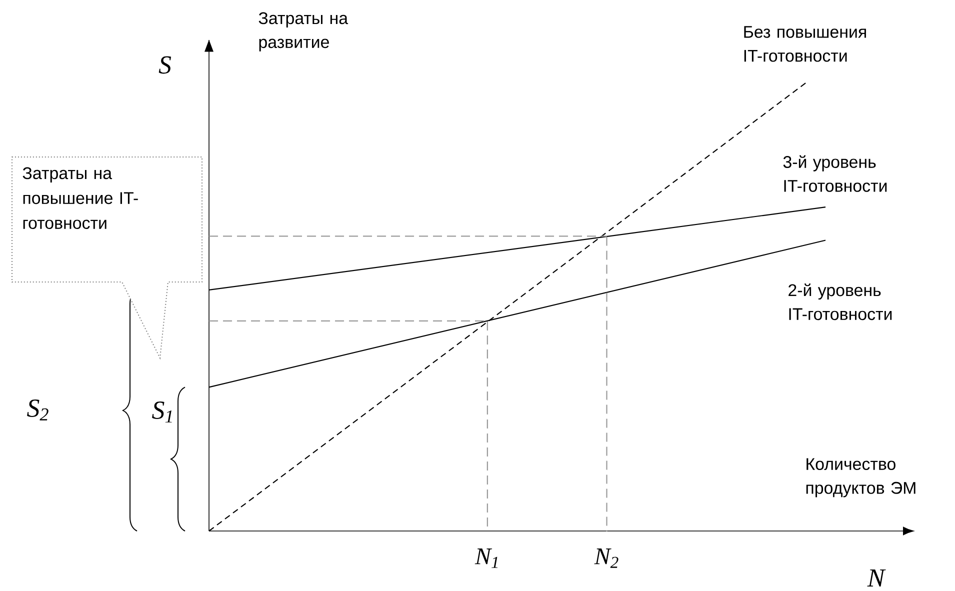 This screenshot has height=591, width=955. I want to click on x-tick-label: N$_{2}$, so click(606, 558).